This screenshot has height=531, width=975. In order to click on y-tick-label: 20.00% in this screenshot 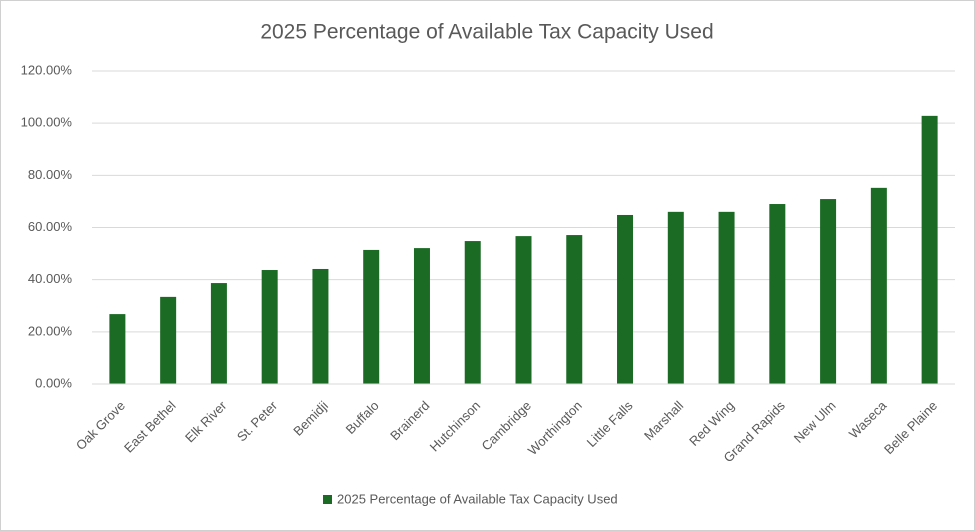, I will do `click(50, 330)`.